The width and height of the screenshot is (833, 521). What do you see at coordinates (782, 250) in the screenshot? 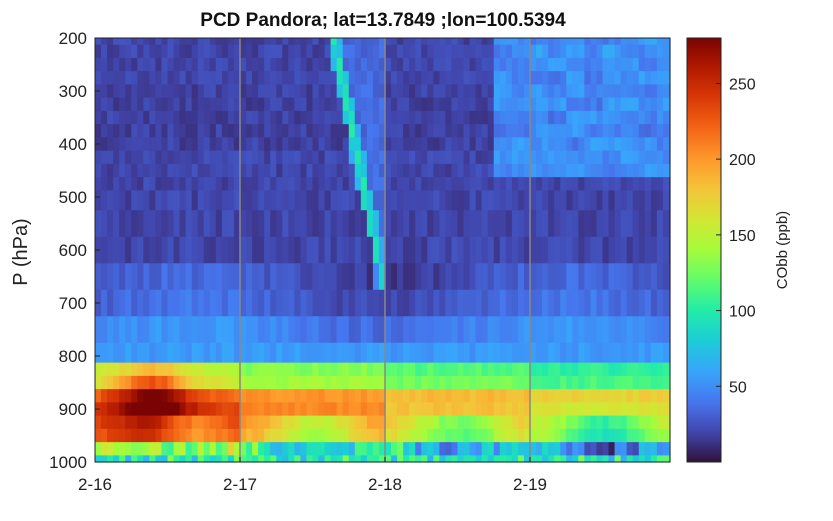
I see `colorbar-title: CObb (ppb)` at bounding box center [782, 250].